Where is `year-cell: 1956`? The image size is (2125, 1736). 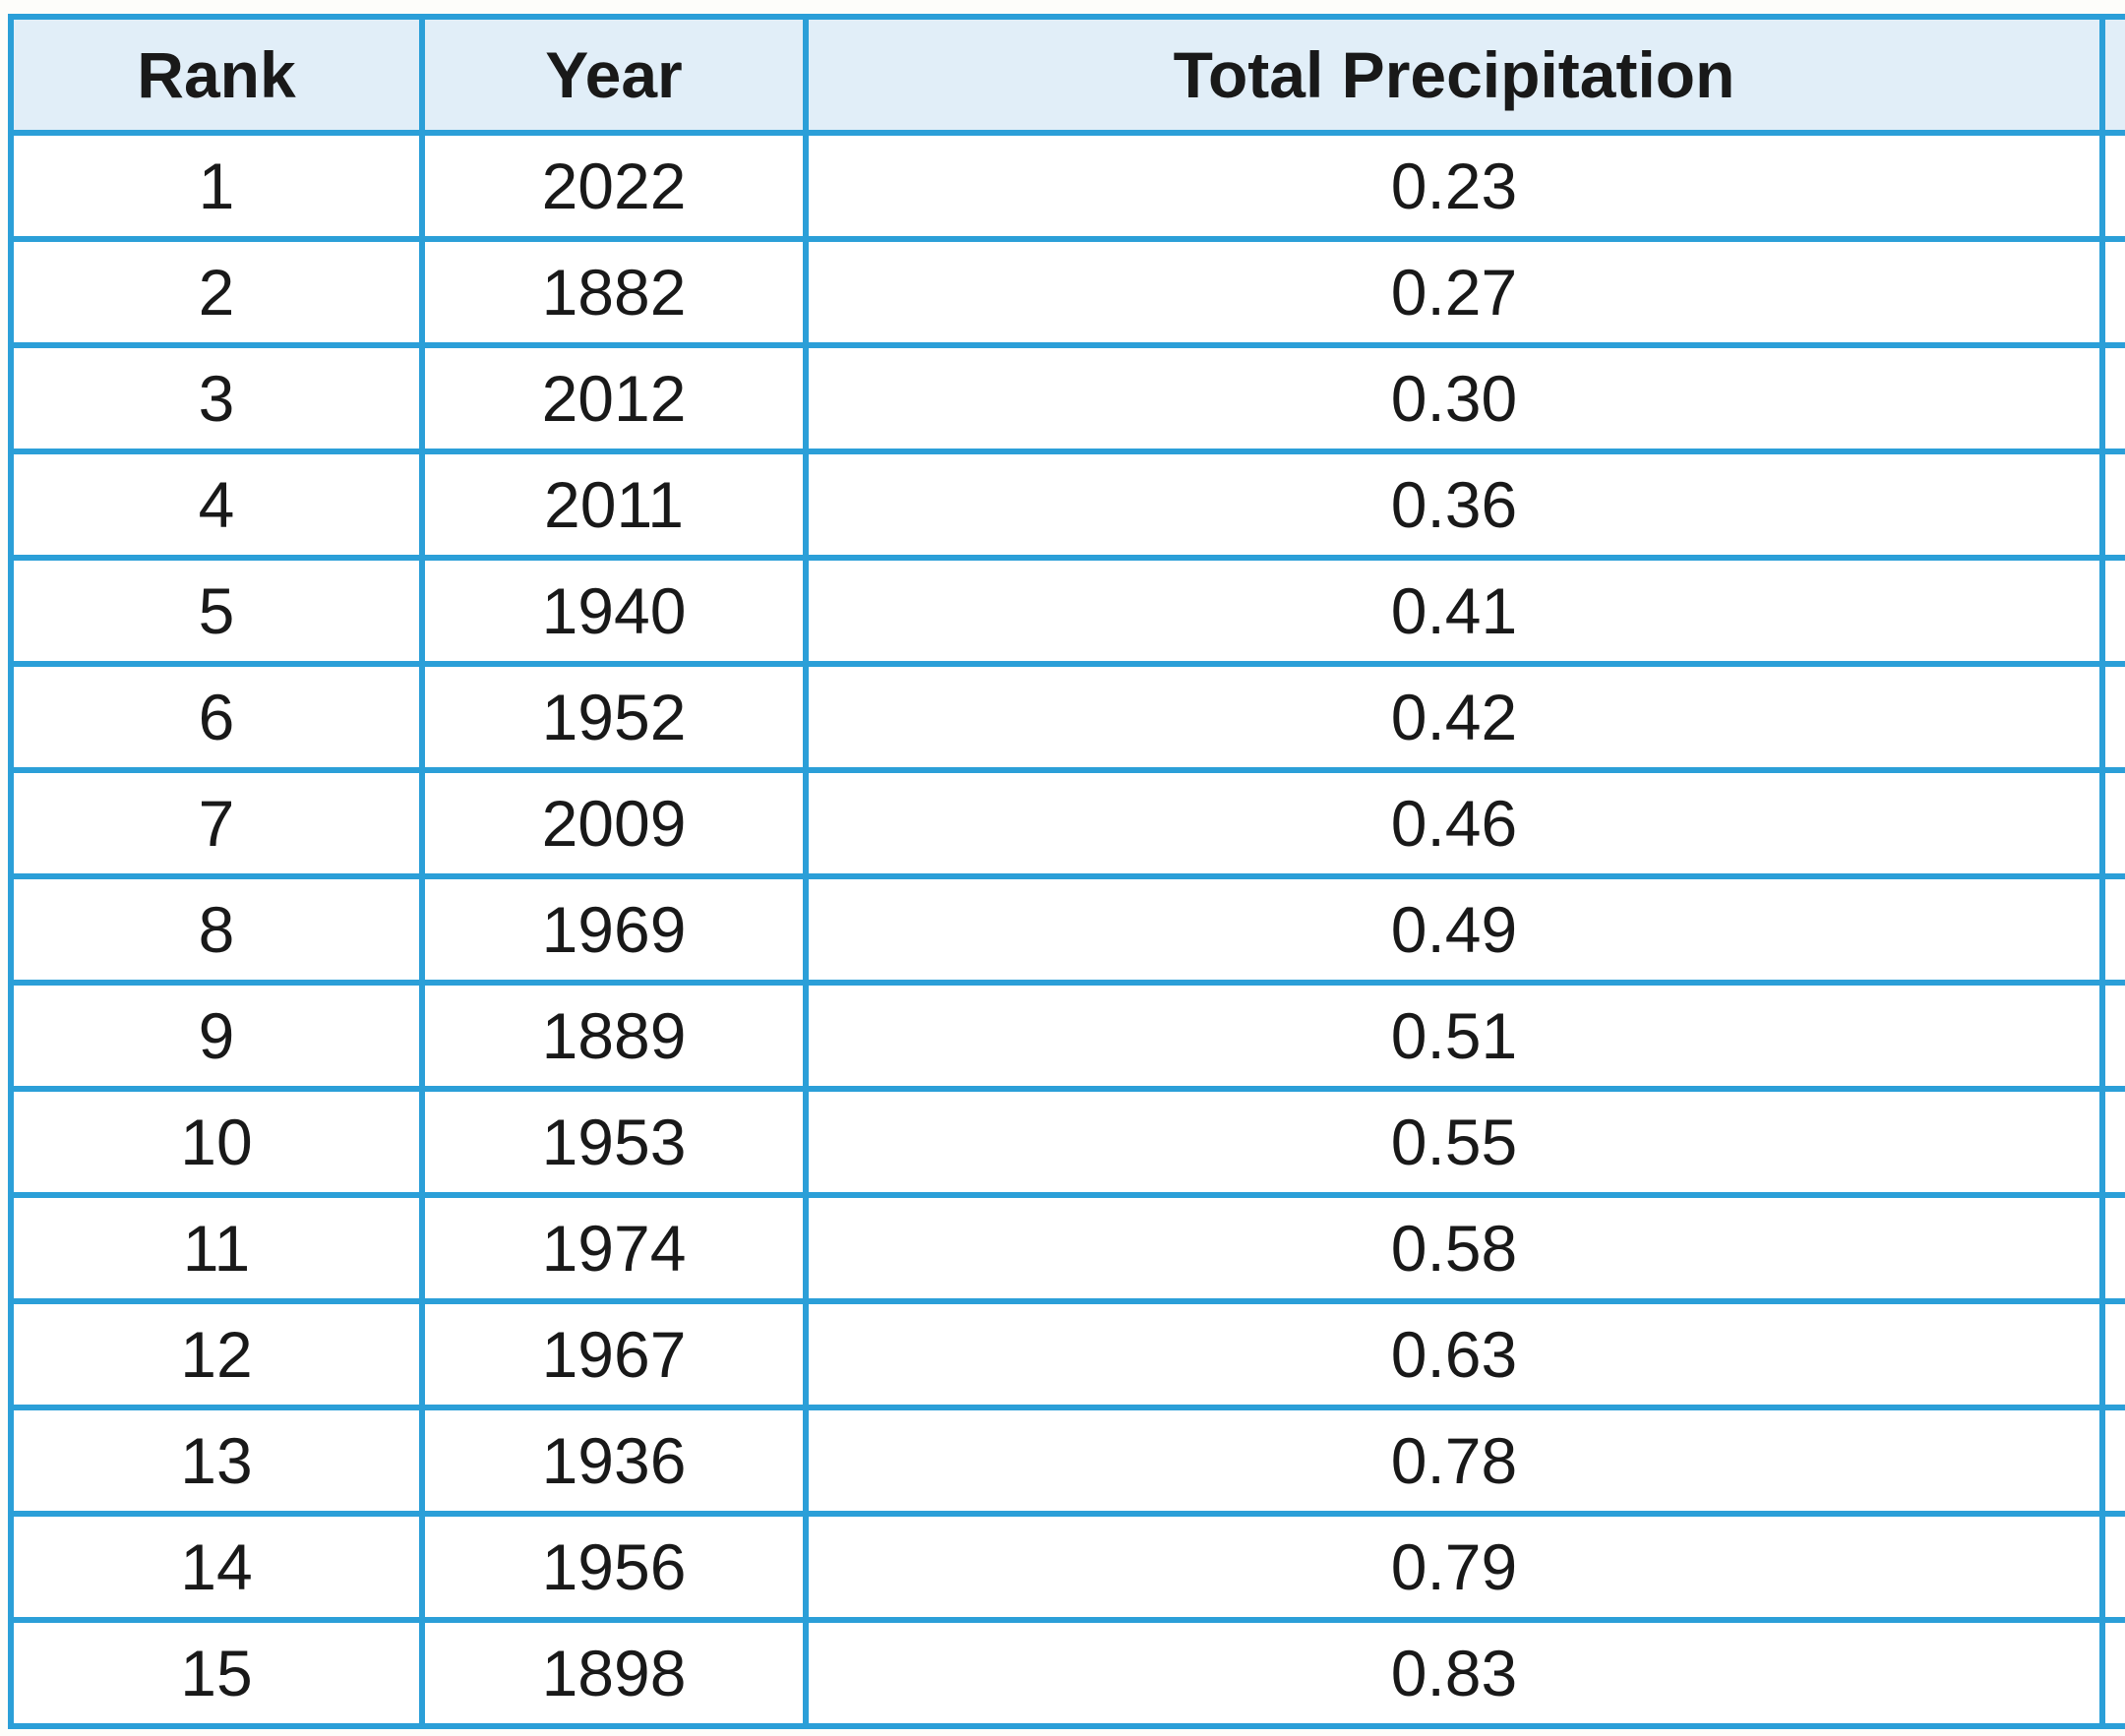 year-cell: 1956 is located at coordinates (614, 1567).